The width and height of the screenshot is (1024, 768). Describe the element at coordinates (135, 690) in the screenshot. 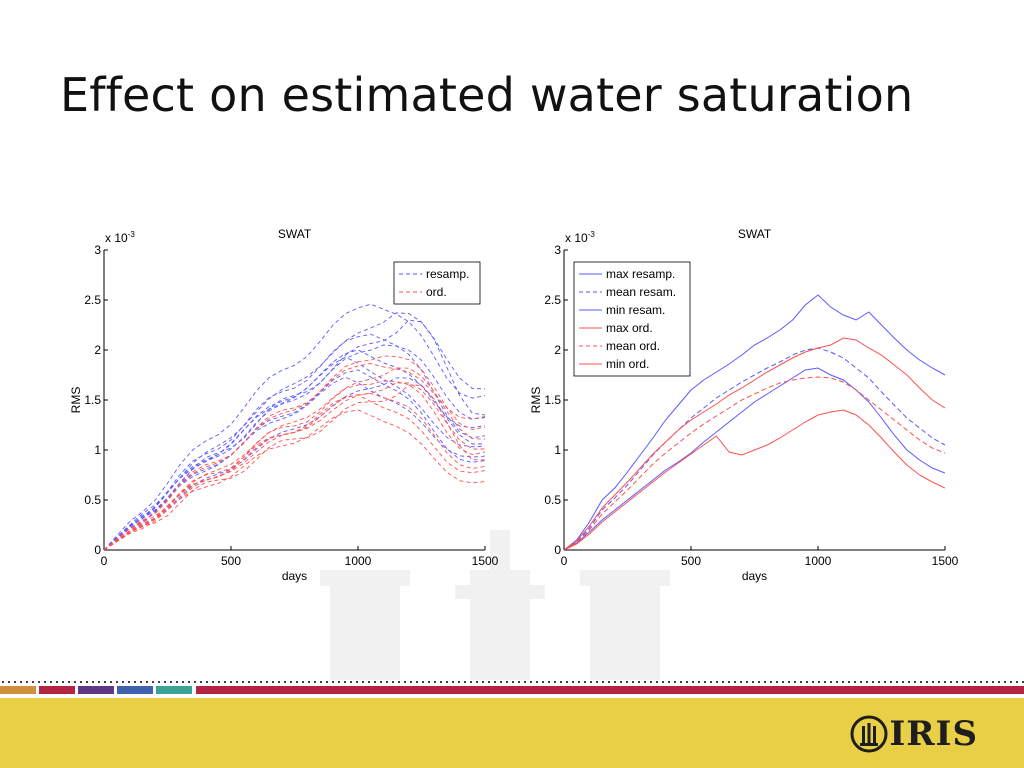

I see `band-blue` at that location.